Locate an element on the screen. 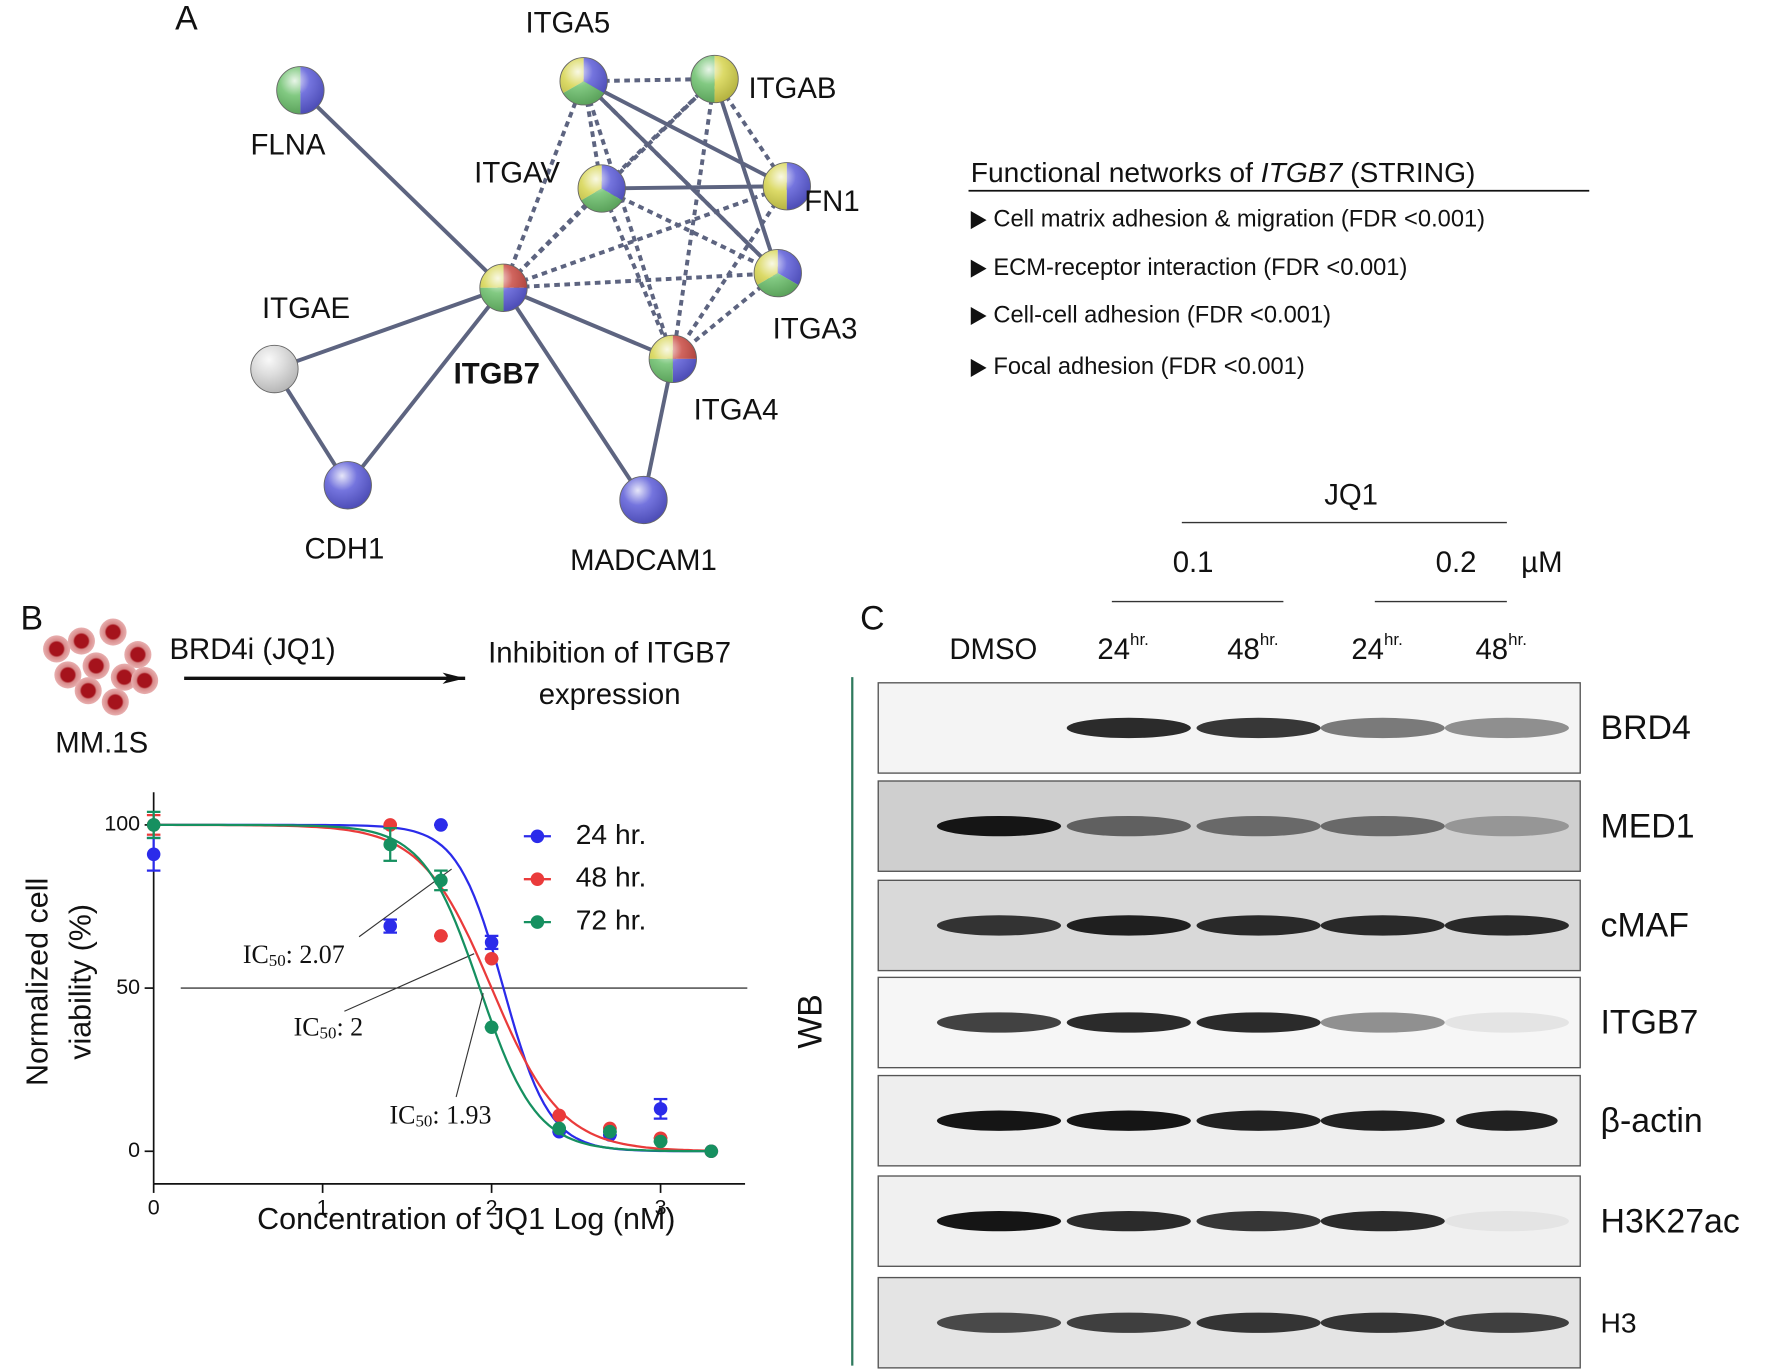  ic50-pointer is located at coordinates (469, 1045).